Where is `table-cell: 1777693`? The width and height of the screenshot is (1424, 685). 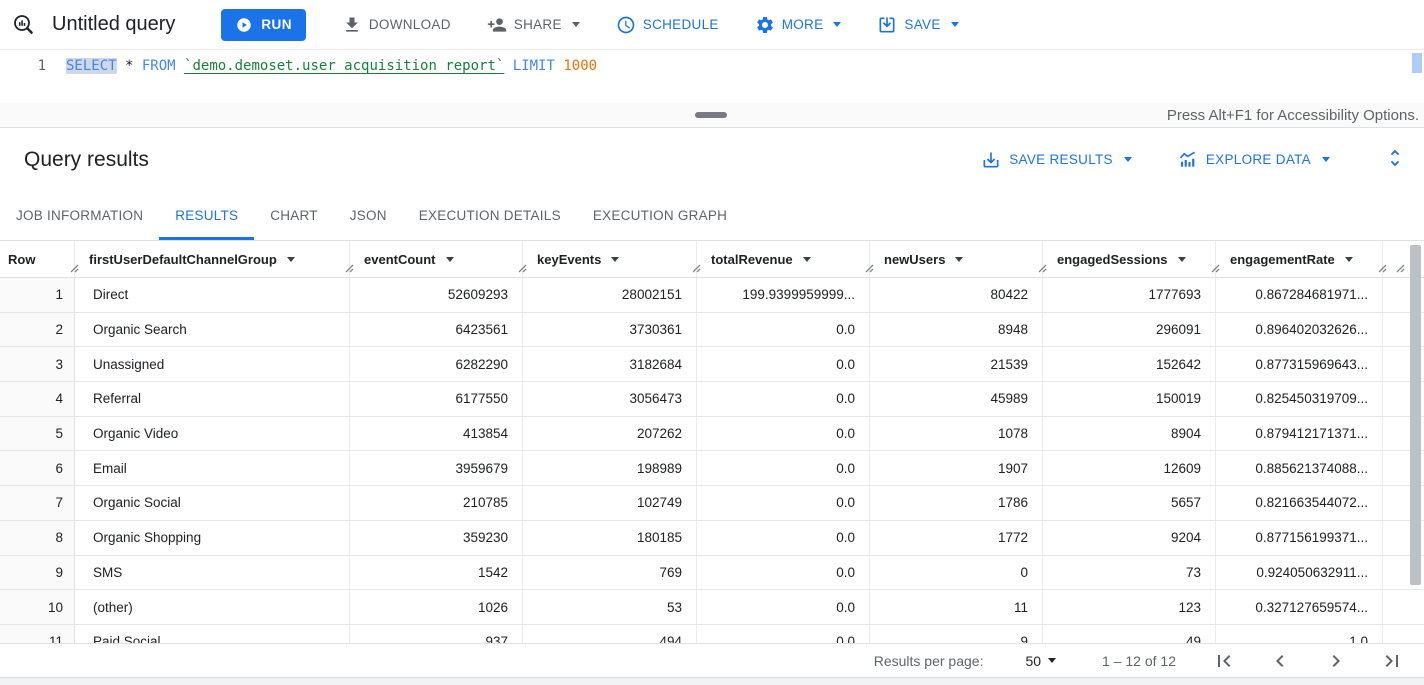 table-cell: 1777693 is located at coordinates (1129, 295).